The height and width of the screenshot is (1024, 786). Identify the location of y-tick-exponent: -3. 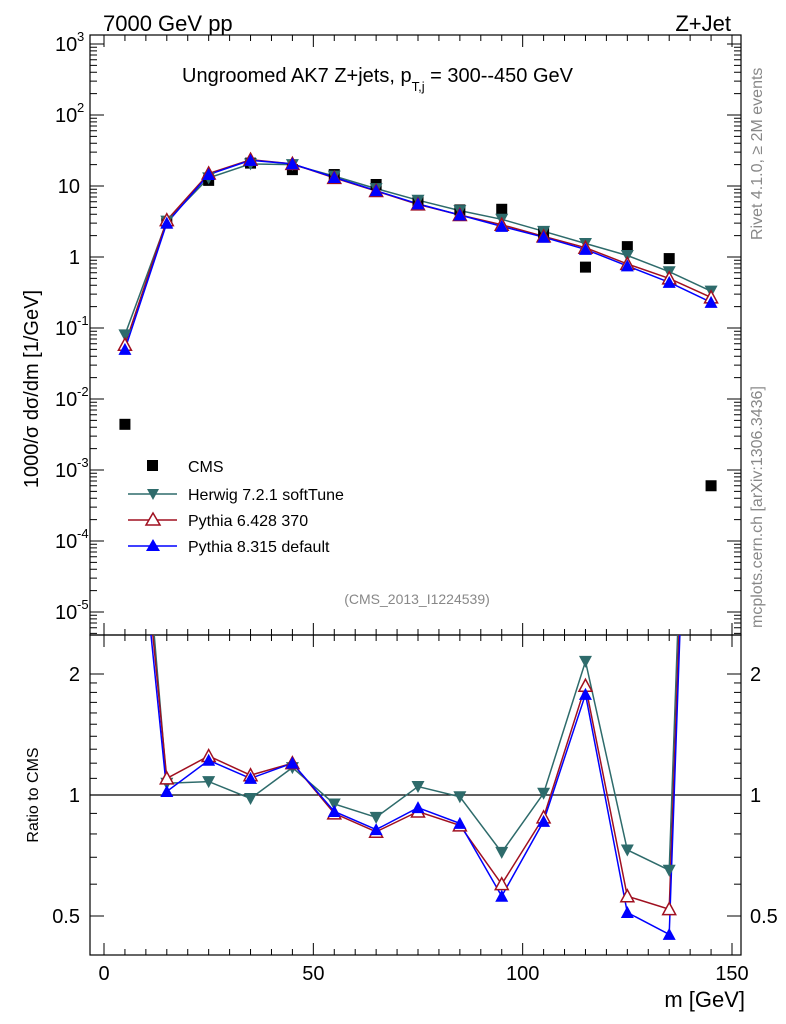
(83, 462).